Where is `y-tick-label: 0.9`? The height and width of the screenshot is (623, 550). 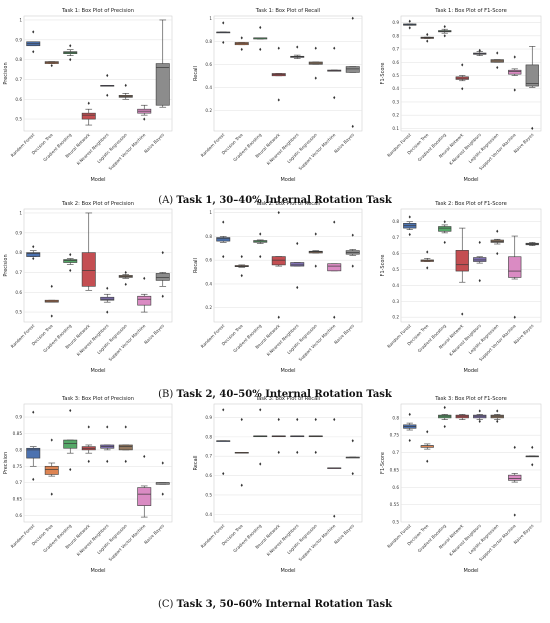 y-tick-label: 0.9 is located at coordinates (208, 417).